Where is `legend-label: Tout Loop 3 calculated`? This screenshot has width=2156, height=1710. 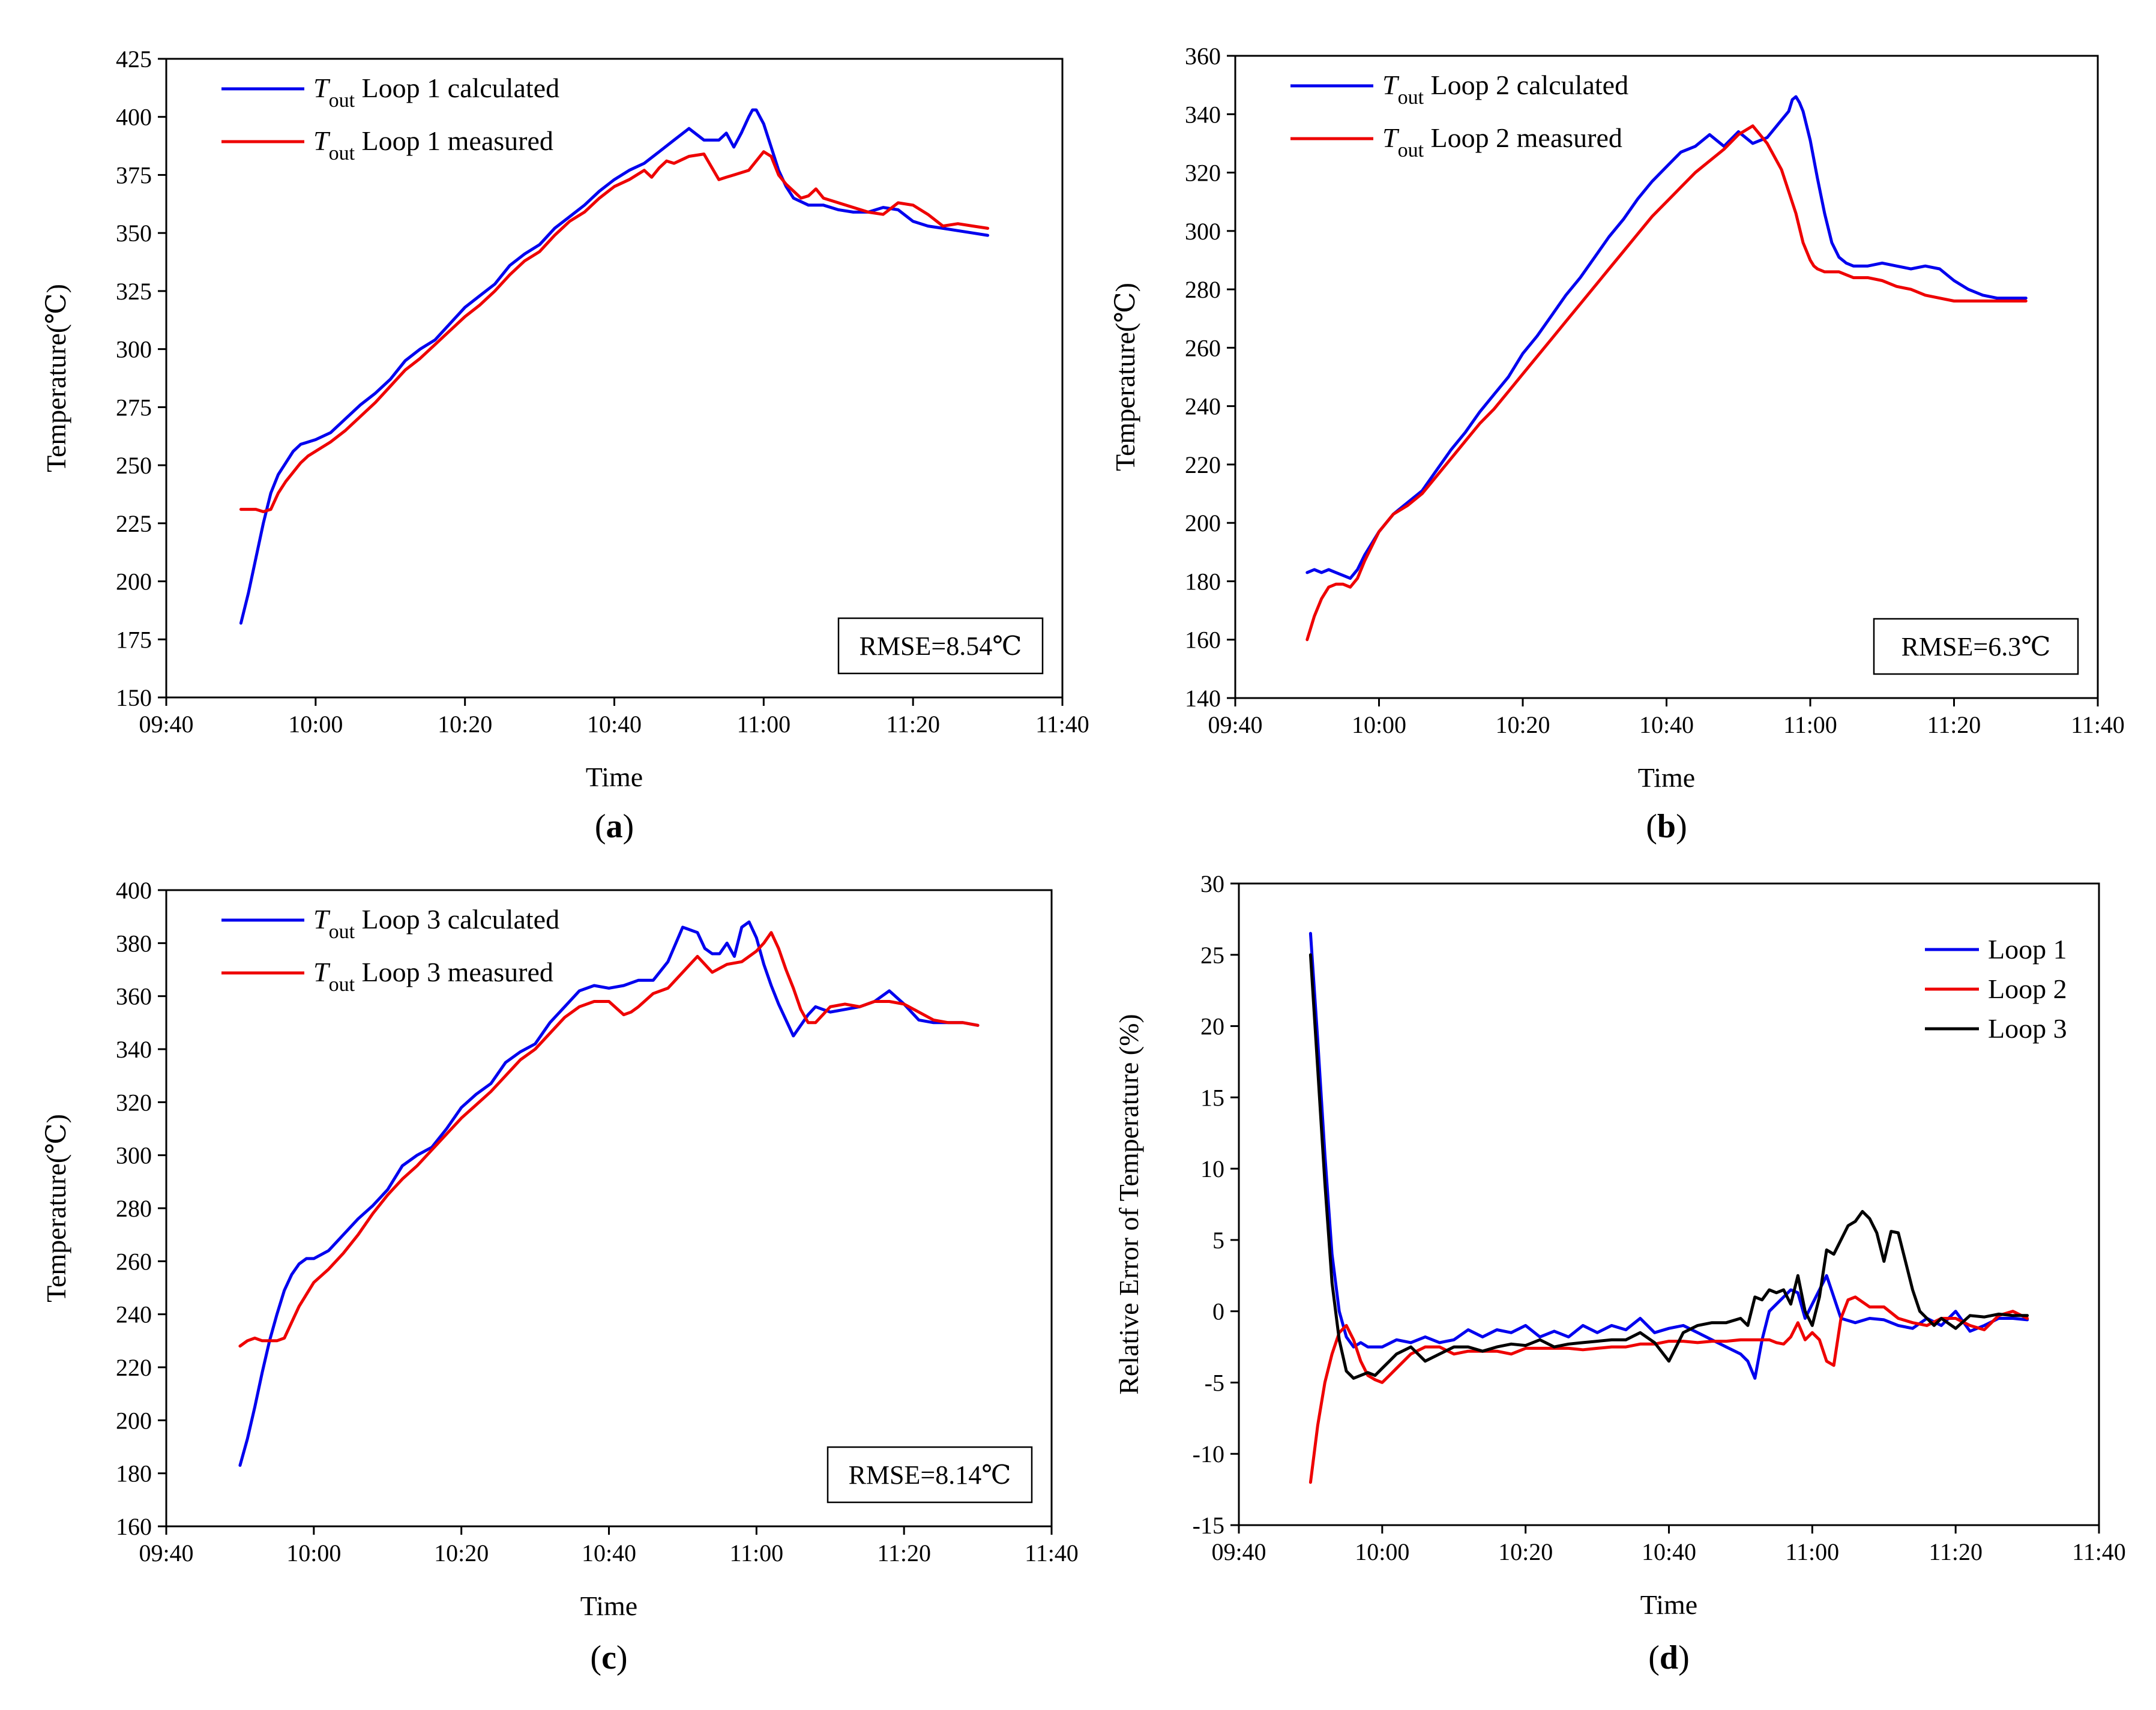 legend-label: Tout Loop 3 calculated is located at coordinates (436, 923).